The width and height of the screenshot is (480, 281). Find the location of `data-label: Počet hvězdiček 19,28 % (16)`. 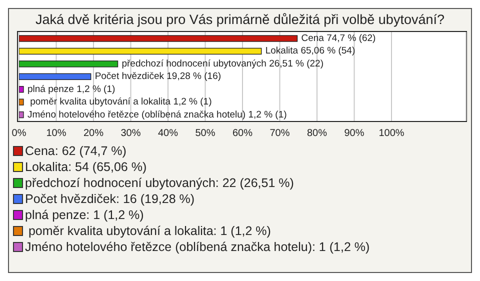

data-label: Počet hvězdiček 19,28 % (16) is located at coordinates (158, 76).